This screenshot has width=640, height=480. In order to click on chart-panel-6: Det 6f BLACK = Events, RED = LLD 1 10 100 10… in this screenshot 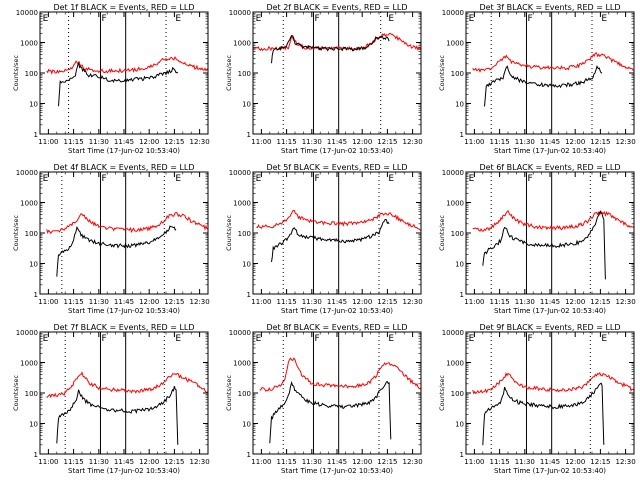, I will do `click(537, 239)`.